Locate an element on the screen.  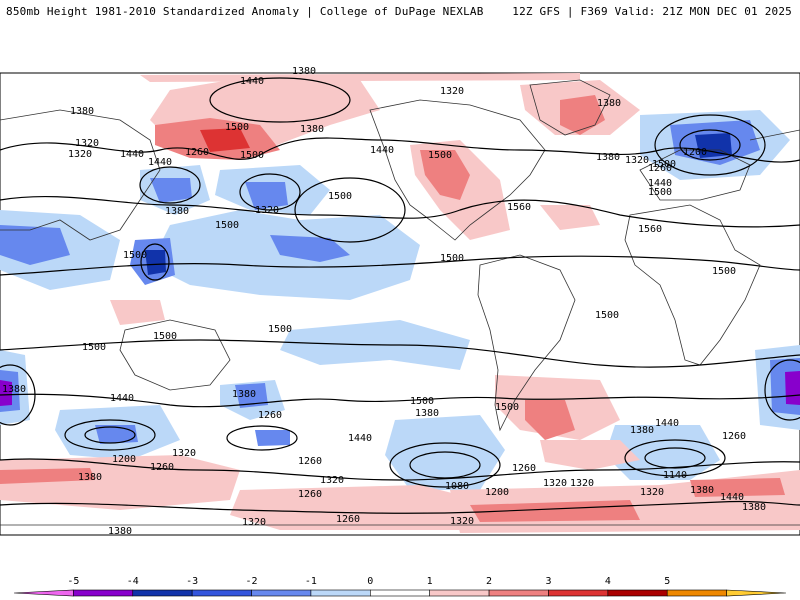
colorbar-label: -1 is located at coordinates (310, 581).